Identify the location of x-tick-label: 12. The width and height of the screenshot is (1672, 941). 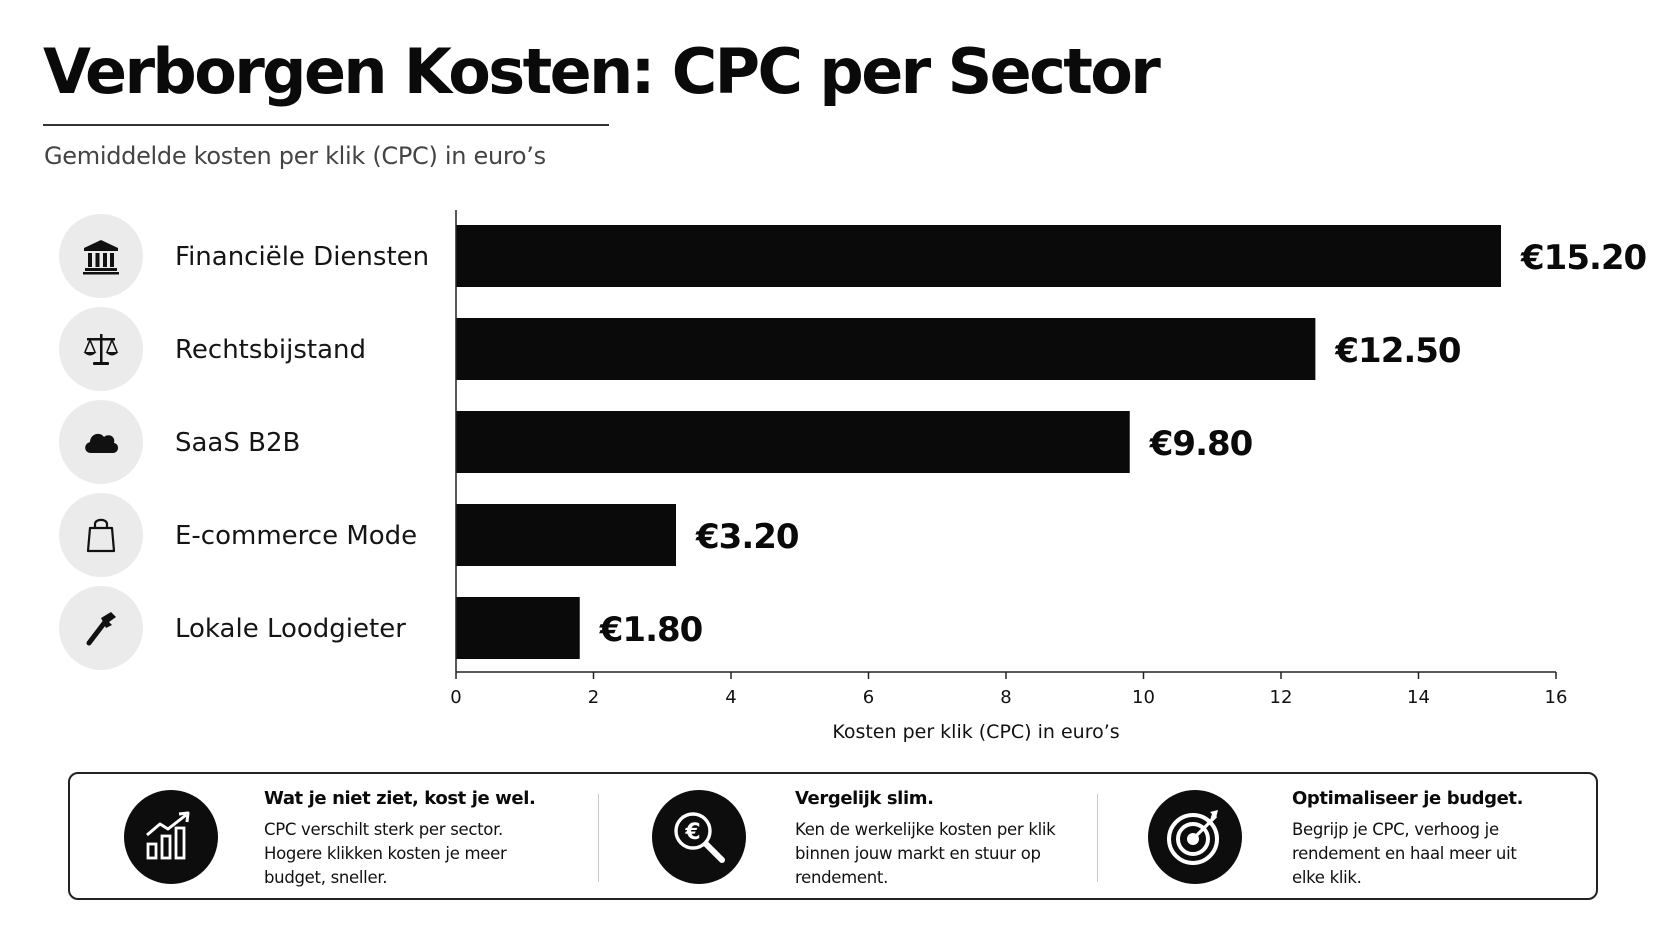
(1281, 697).